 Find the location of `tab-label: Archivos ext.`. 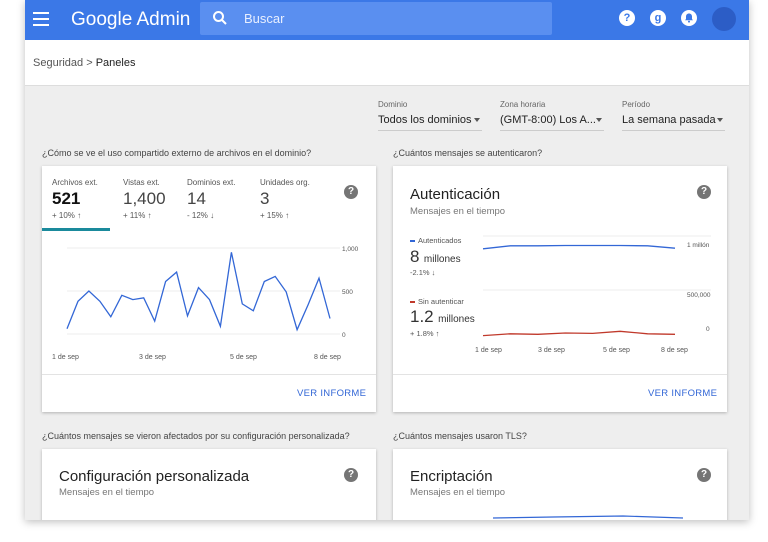

tab-label: Archivos ext. is located at coordinates (75, 182).